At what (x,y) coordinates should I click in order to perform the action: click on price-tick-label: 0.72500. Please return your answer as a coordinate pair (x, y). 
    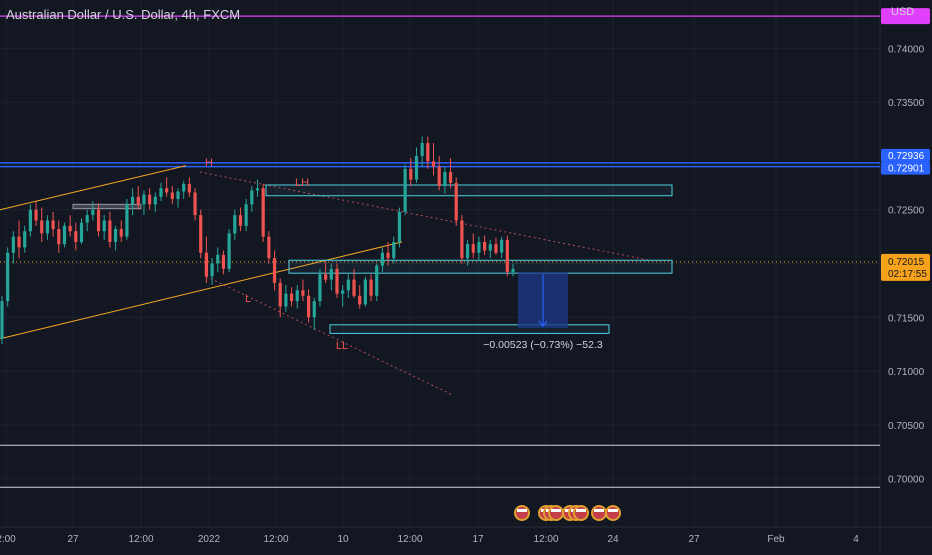
    Looking at the image, I should click on (906, 211).